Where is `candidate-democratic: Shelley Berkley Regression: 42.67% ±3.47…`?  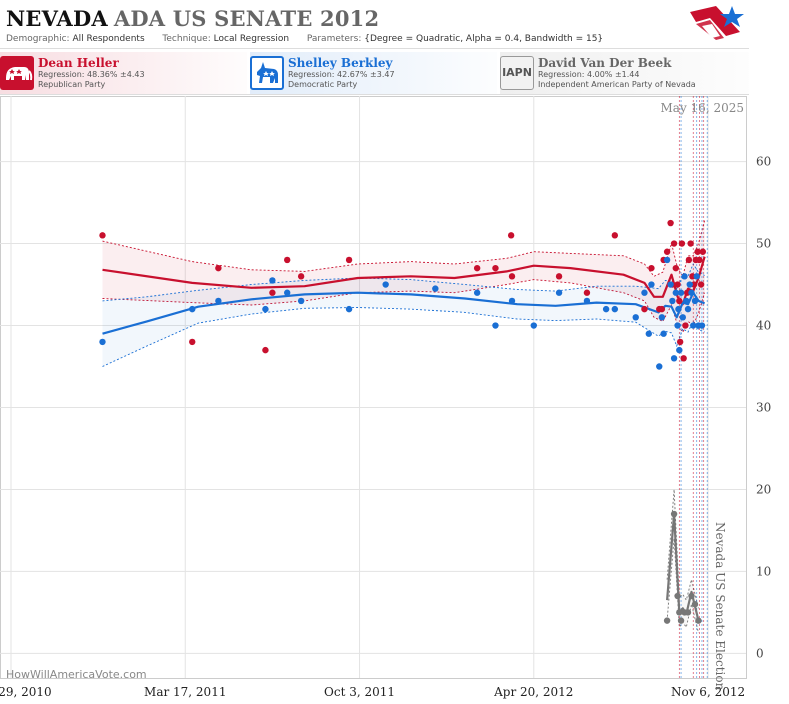
candidate-democratic: Shelley Berkley Regression: 42.67% ±3.47… is located at coordinates (373, 73).